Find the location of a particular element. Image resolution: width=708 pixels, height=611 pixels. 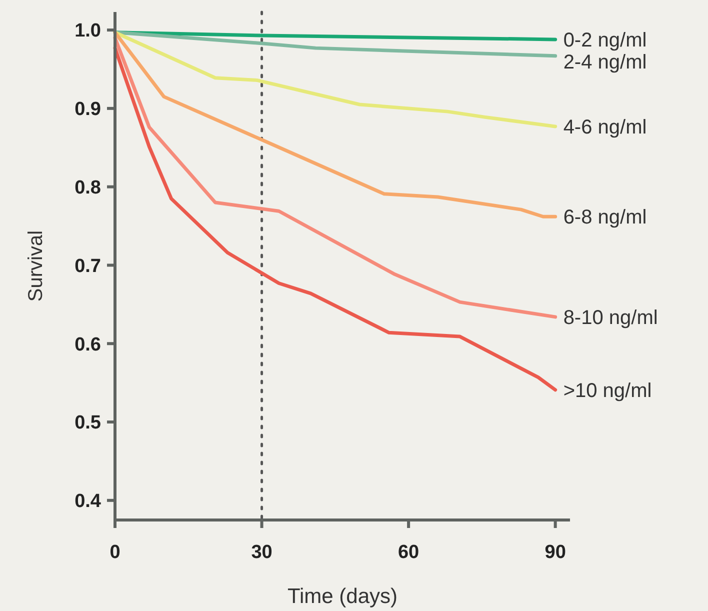

y-tick-label: 0.8 is located at coordinates (87, 187).